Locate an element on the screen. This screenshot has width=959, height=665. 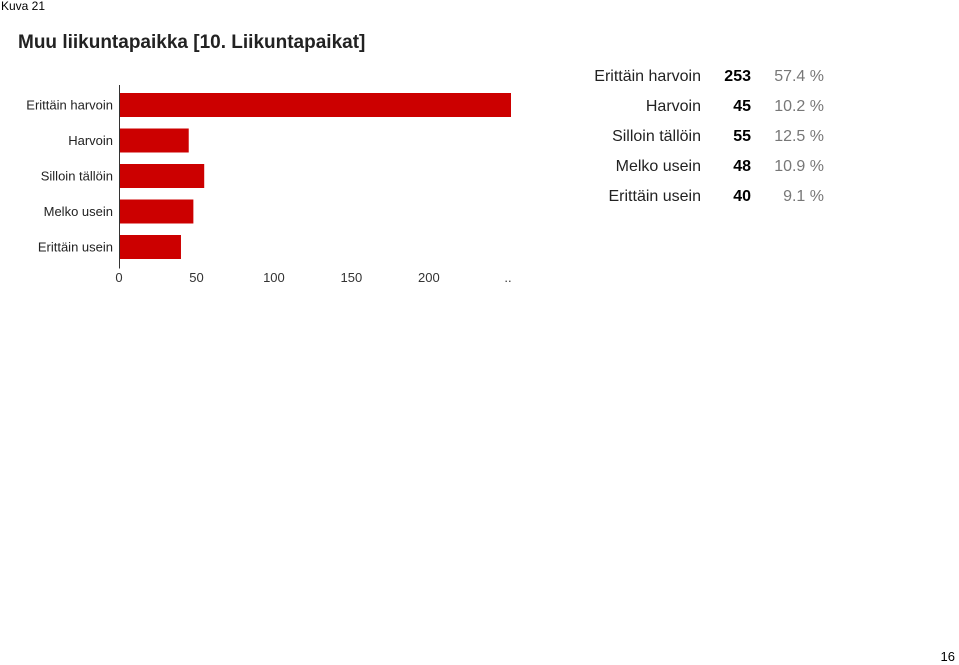
x-tick-label-0: 0 is located at coordinates (118, 277).